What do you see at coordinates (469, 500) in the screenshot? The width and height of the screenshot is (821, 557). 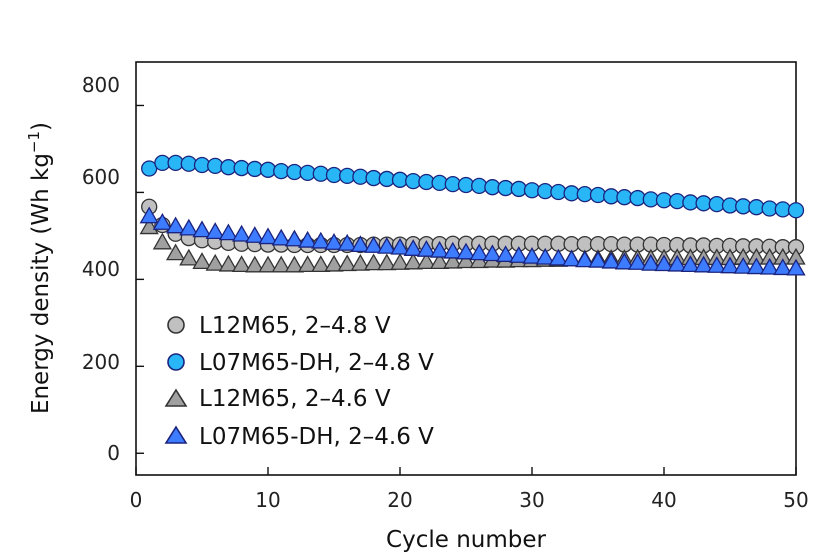 I see `x-tick-labels: 0 10 20 30 40 50` at bounding box center [469, 500].